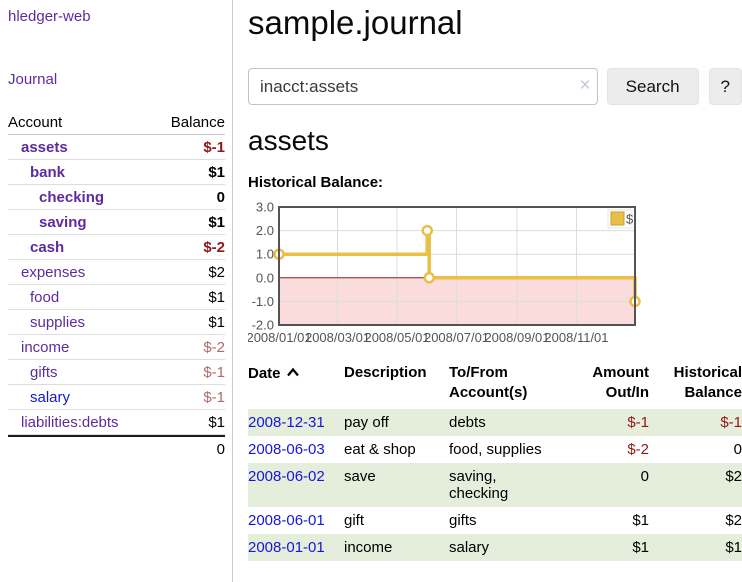 Image resolution: width=742 pixels, height=582 pixels. What do you see at coordinates (456, 337) in the screenshot?
I see `svg-text: 2008/07/01` at bounding box center [456, 337].